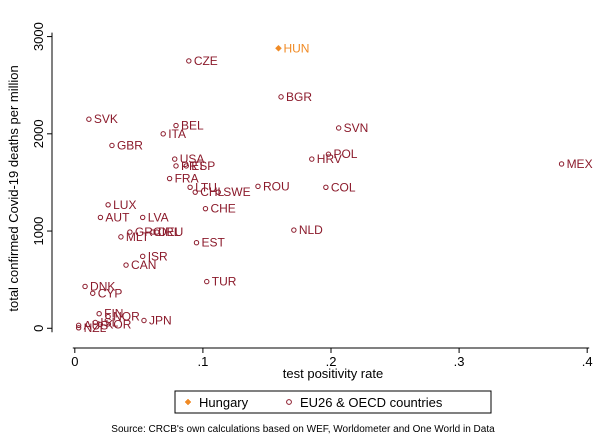  I want to click on data-label-nzl: NZL, so click(95, 328).